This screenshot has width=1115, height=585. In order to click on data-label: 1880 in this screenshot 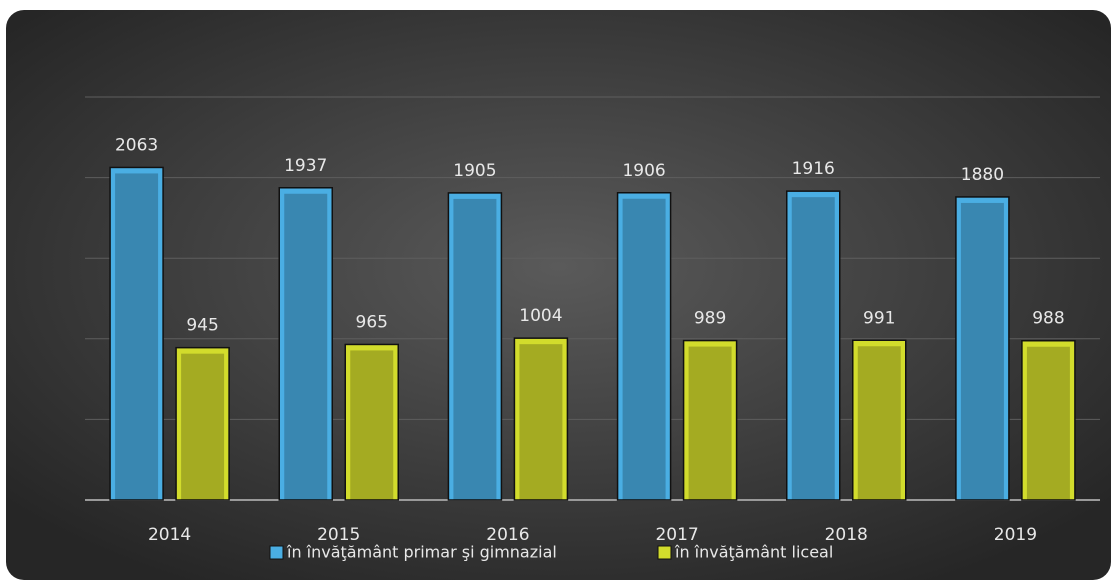, I will do `click(982, 175)`.